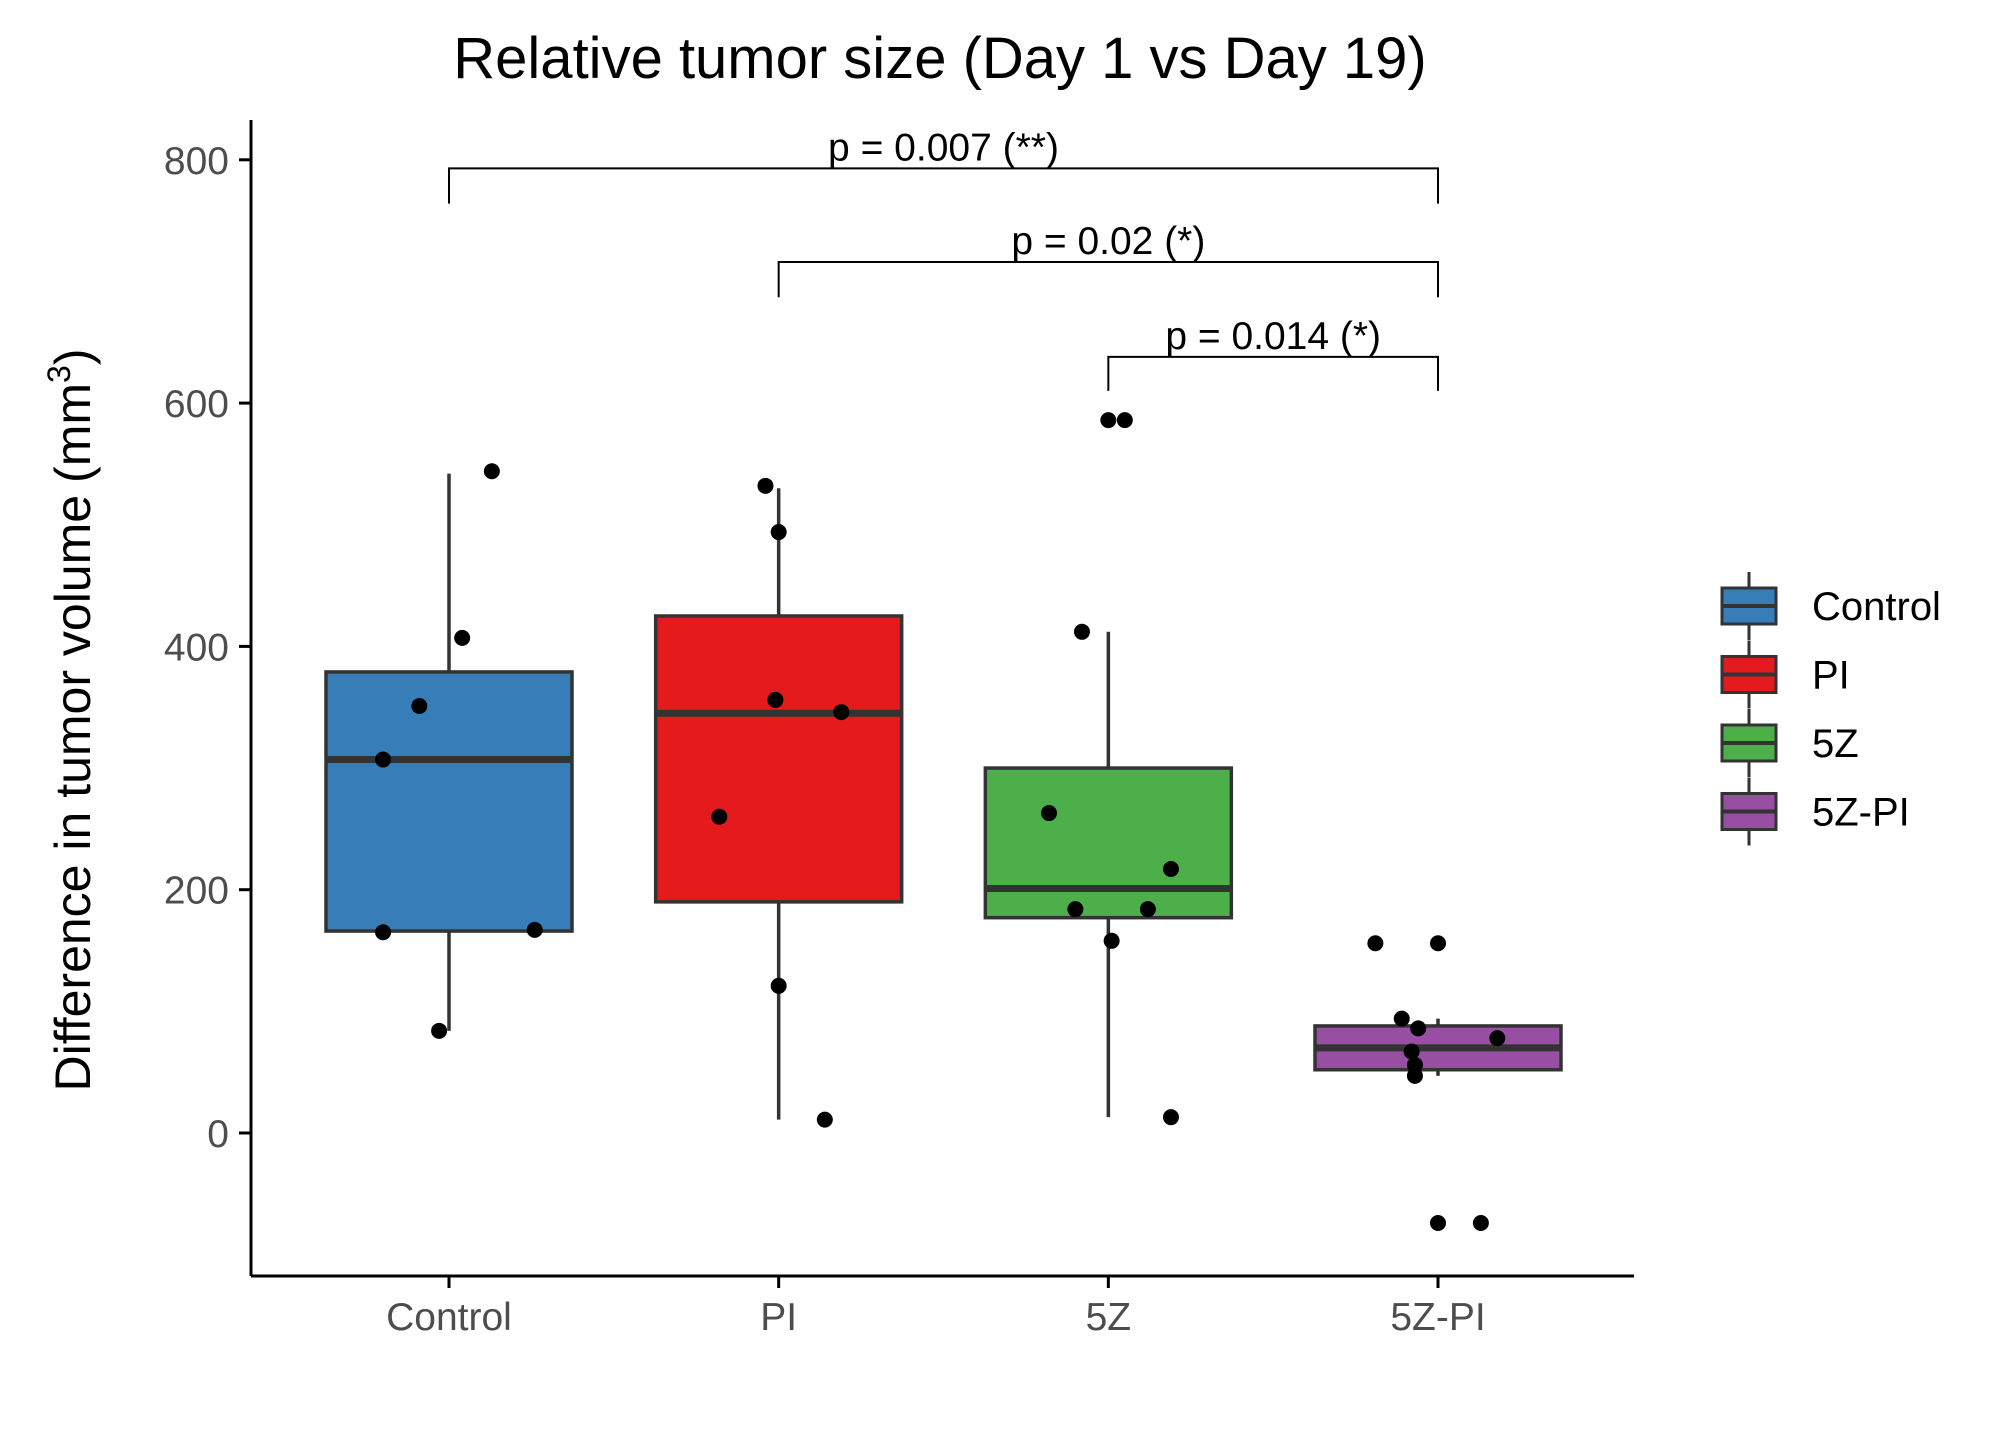  Describe the element at coordinates (1876, 607) in the screenshot. I see `legend-label: Control` at that location.